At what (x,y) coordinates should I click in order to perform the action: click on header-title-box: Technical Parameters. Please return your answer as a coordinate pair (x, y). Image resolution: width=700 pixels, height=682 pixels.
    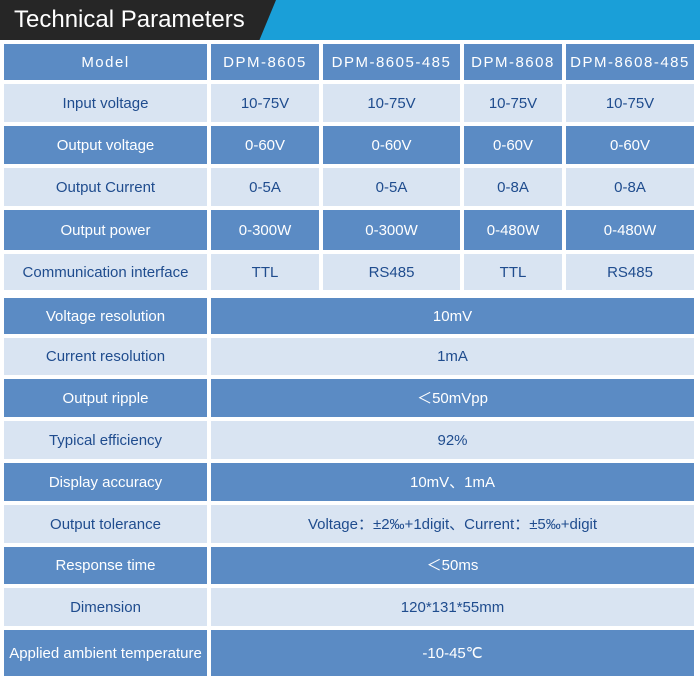
    Looking at the image, I should click on (138, 20).